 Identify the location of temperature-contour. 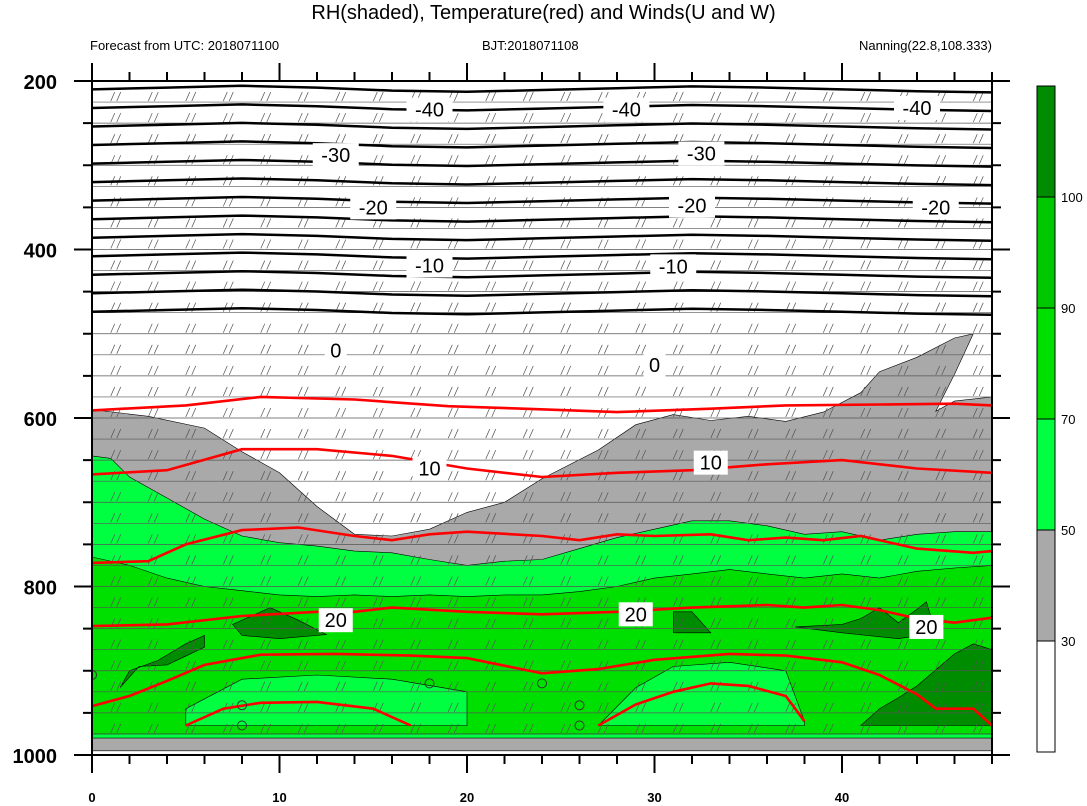
(542, 689).